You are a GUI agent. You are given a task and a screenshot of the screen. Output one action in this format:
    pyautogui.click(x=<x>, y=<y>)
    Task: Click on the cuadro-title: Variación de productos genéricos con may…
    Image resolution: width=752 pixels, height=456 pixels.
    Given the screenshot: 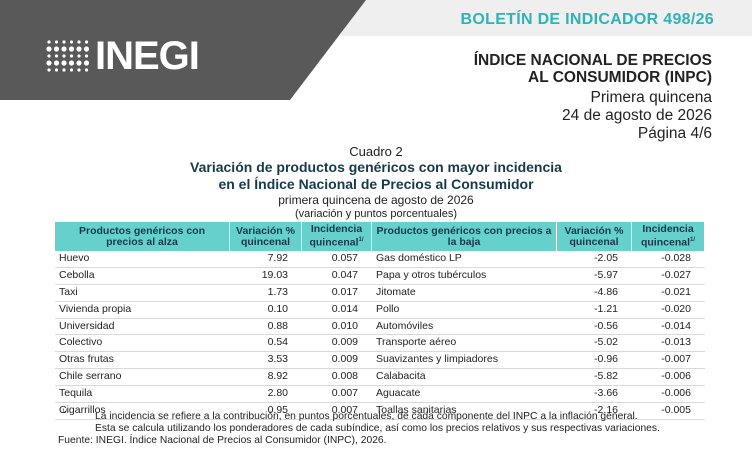 What is the action you would take?
    pyautogui.click(x=376, y=167)
    